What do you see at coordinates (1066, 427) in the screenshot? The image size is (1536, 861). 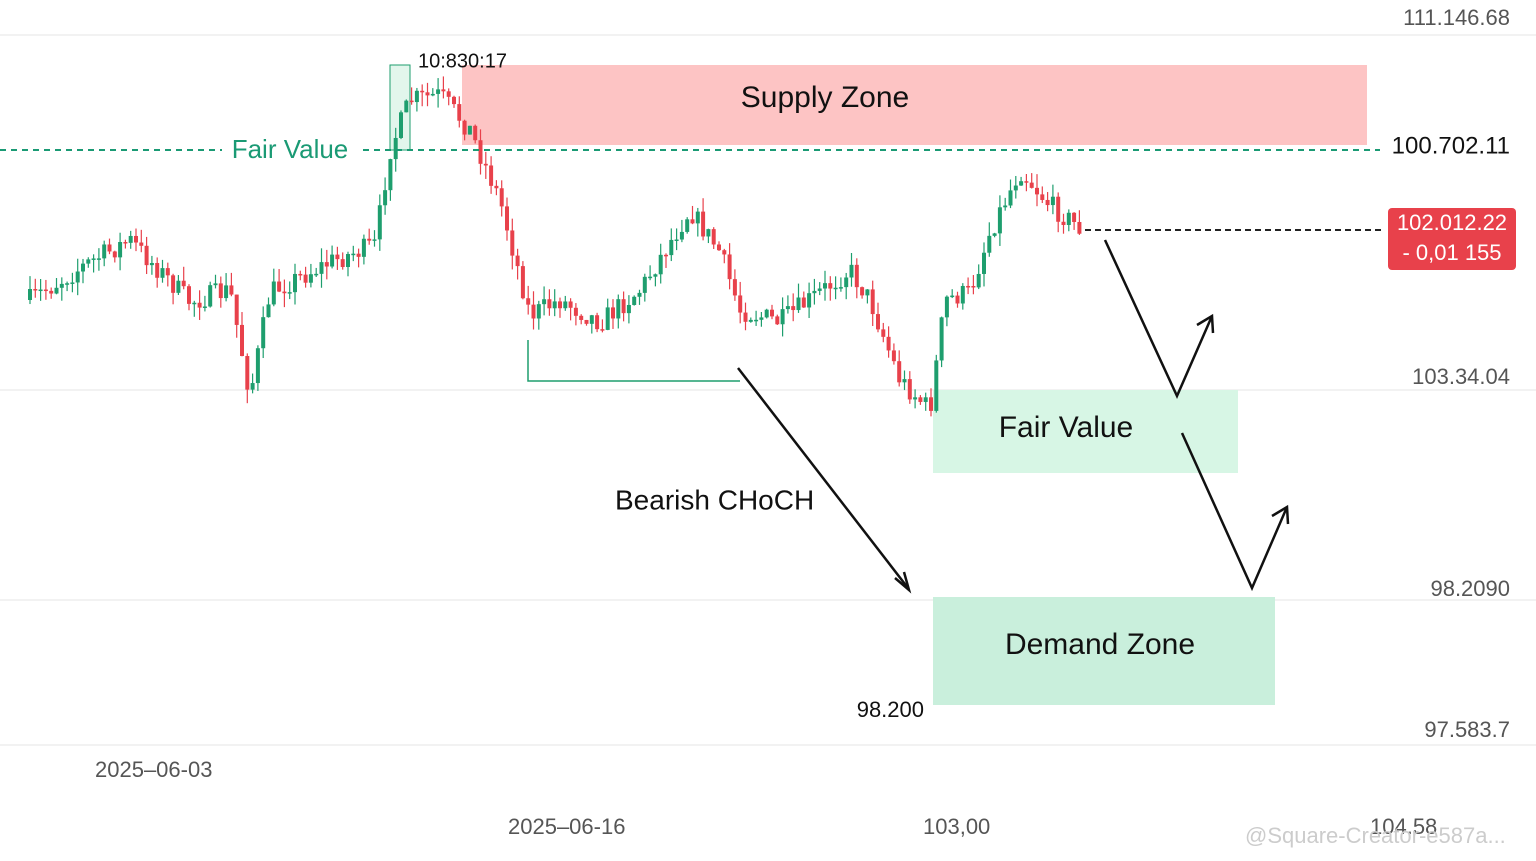 I see `fair-value-zone-label: Fair Value` at bounding box center [1066, 427].